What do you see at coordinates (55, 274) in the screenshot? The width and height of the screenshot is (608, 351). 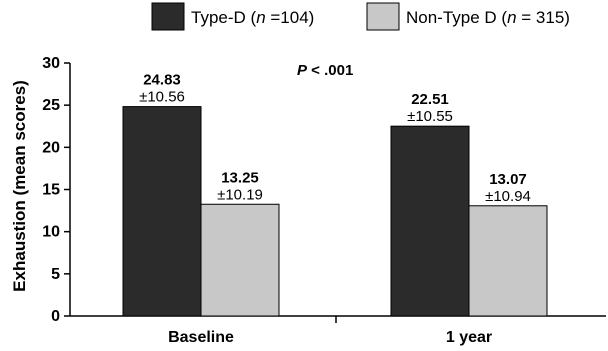 I see `y-tick-label: 5` at bounding box center [55, 274].